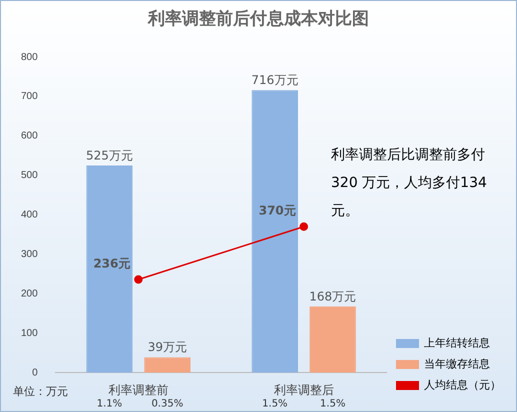 The width and height of the screenshot is (517, 412). What do you see at coordinates (109, 404) in the screenshot?
I see `text: 1.1%` at bounding box center [109, 404].